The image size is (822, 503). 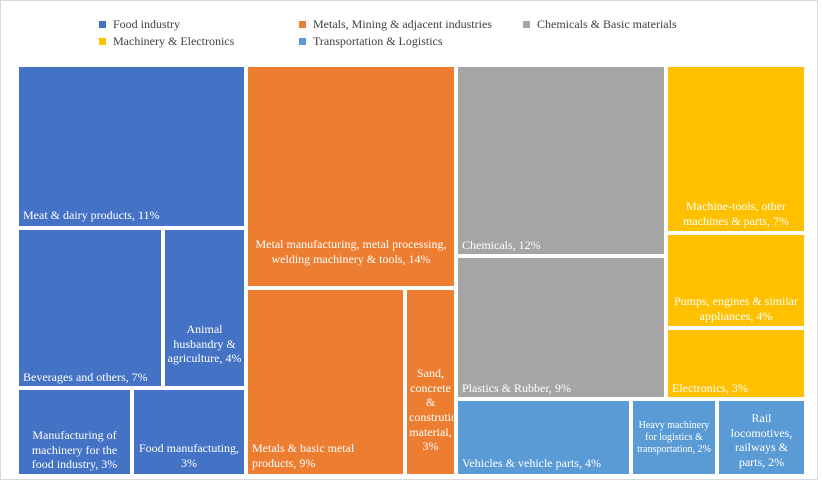 I want to click on legend-item: Machinery & Electronics, so click(x=166, y=41).